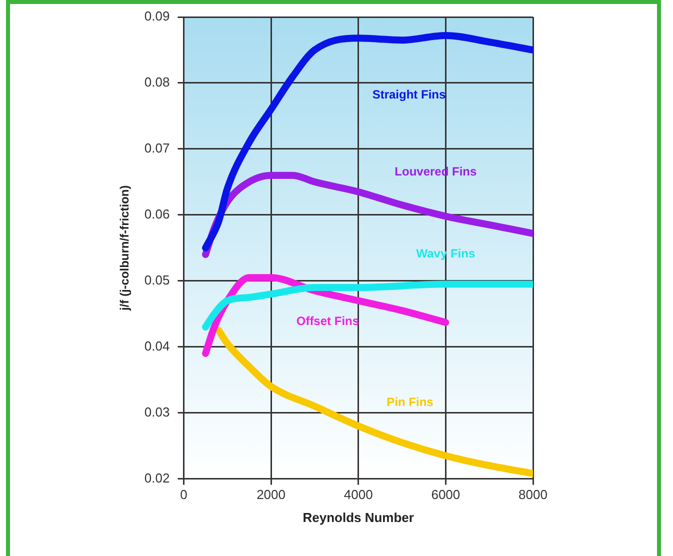  What do you see at coordinates (157, 82) in the screenshot?
I see `y-tick-label: 0.08` at bounding box center [157, 82].